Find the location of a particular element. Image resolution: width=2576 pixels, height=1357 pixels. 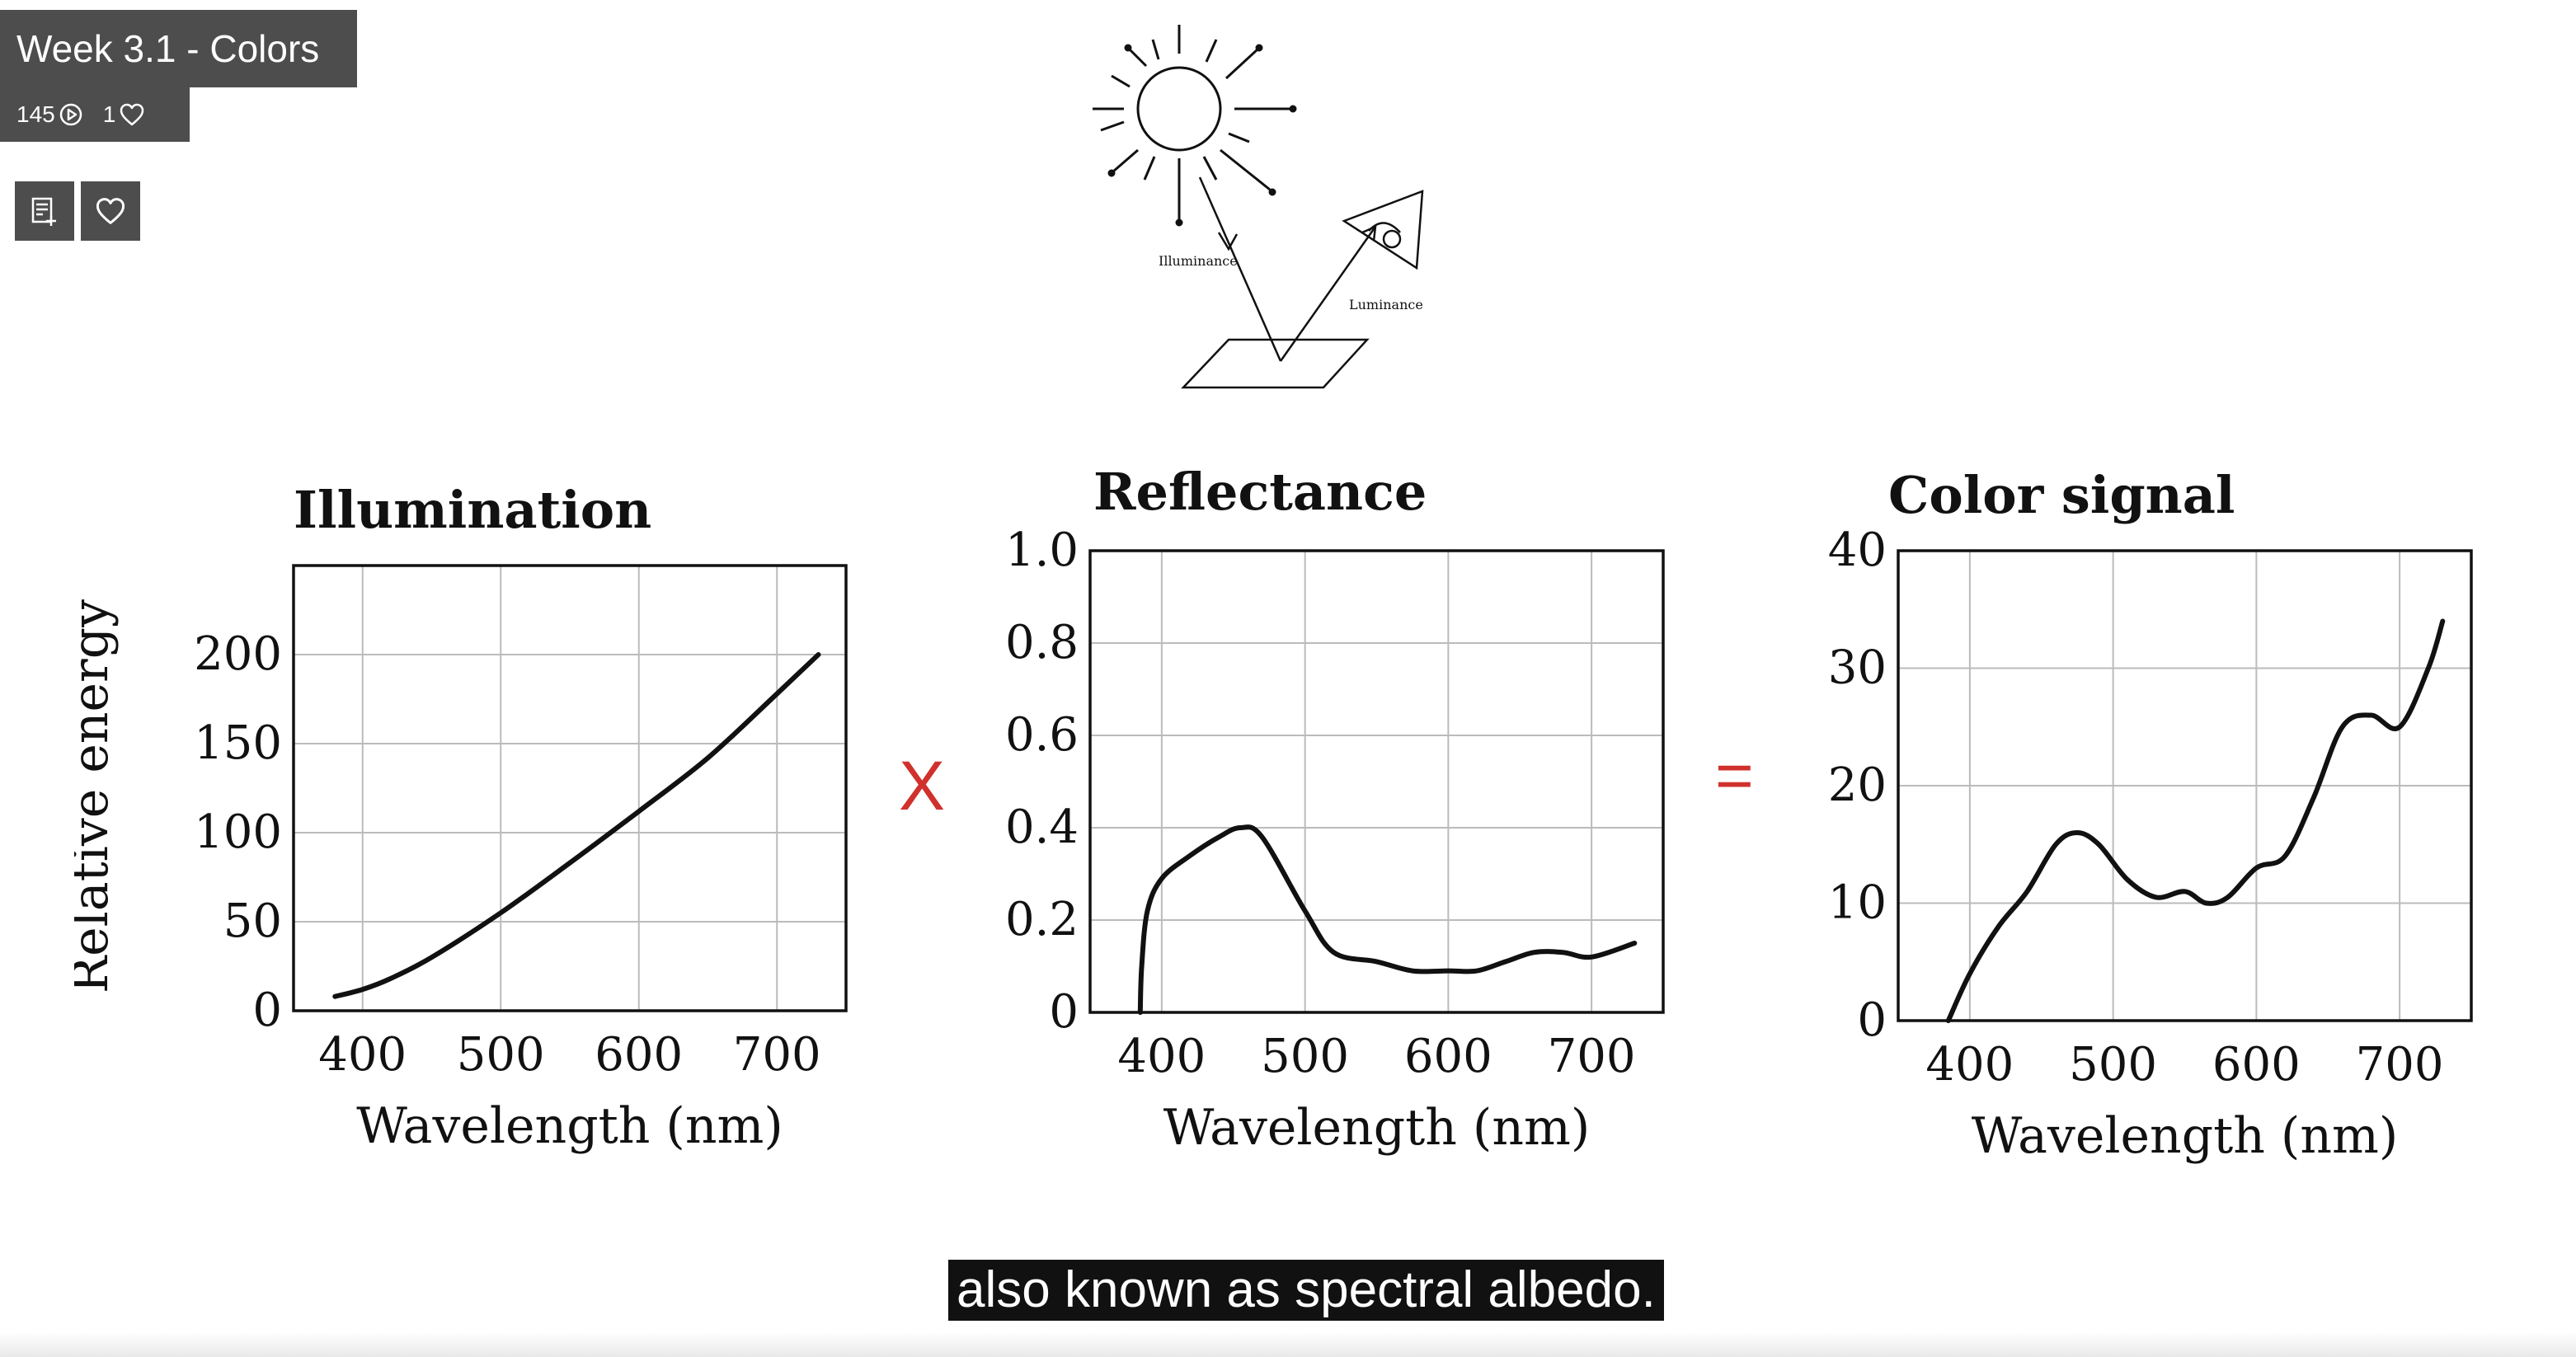

y-tick-label: 200 is located at coordinates (238, 654).